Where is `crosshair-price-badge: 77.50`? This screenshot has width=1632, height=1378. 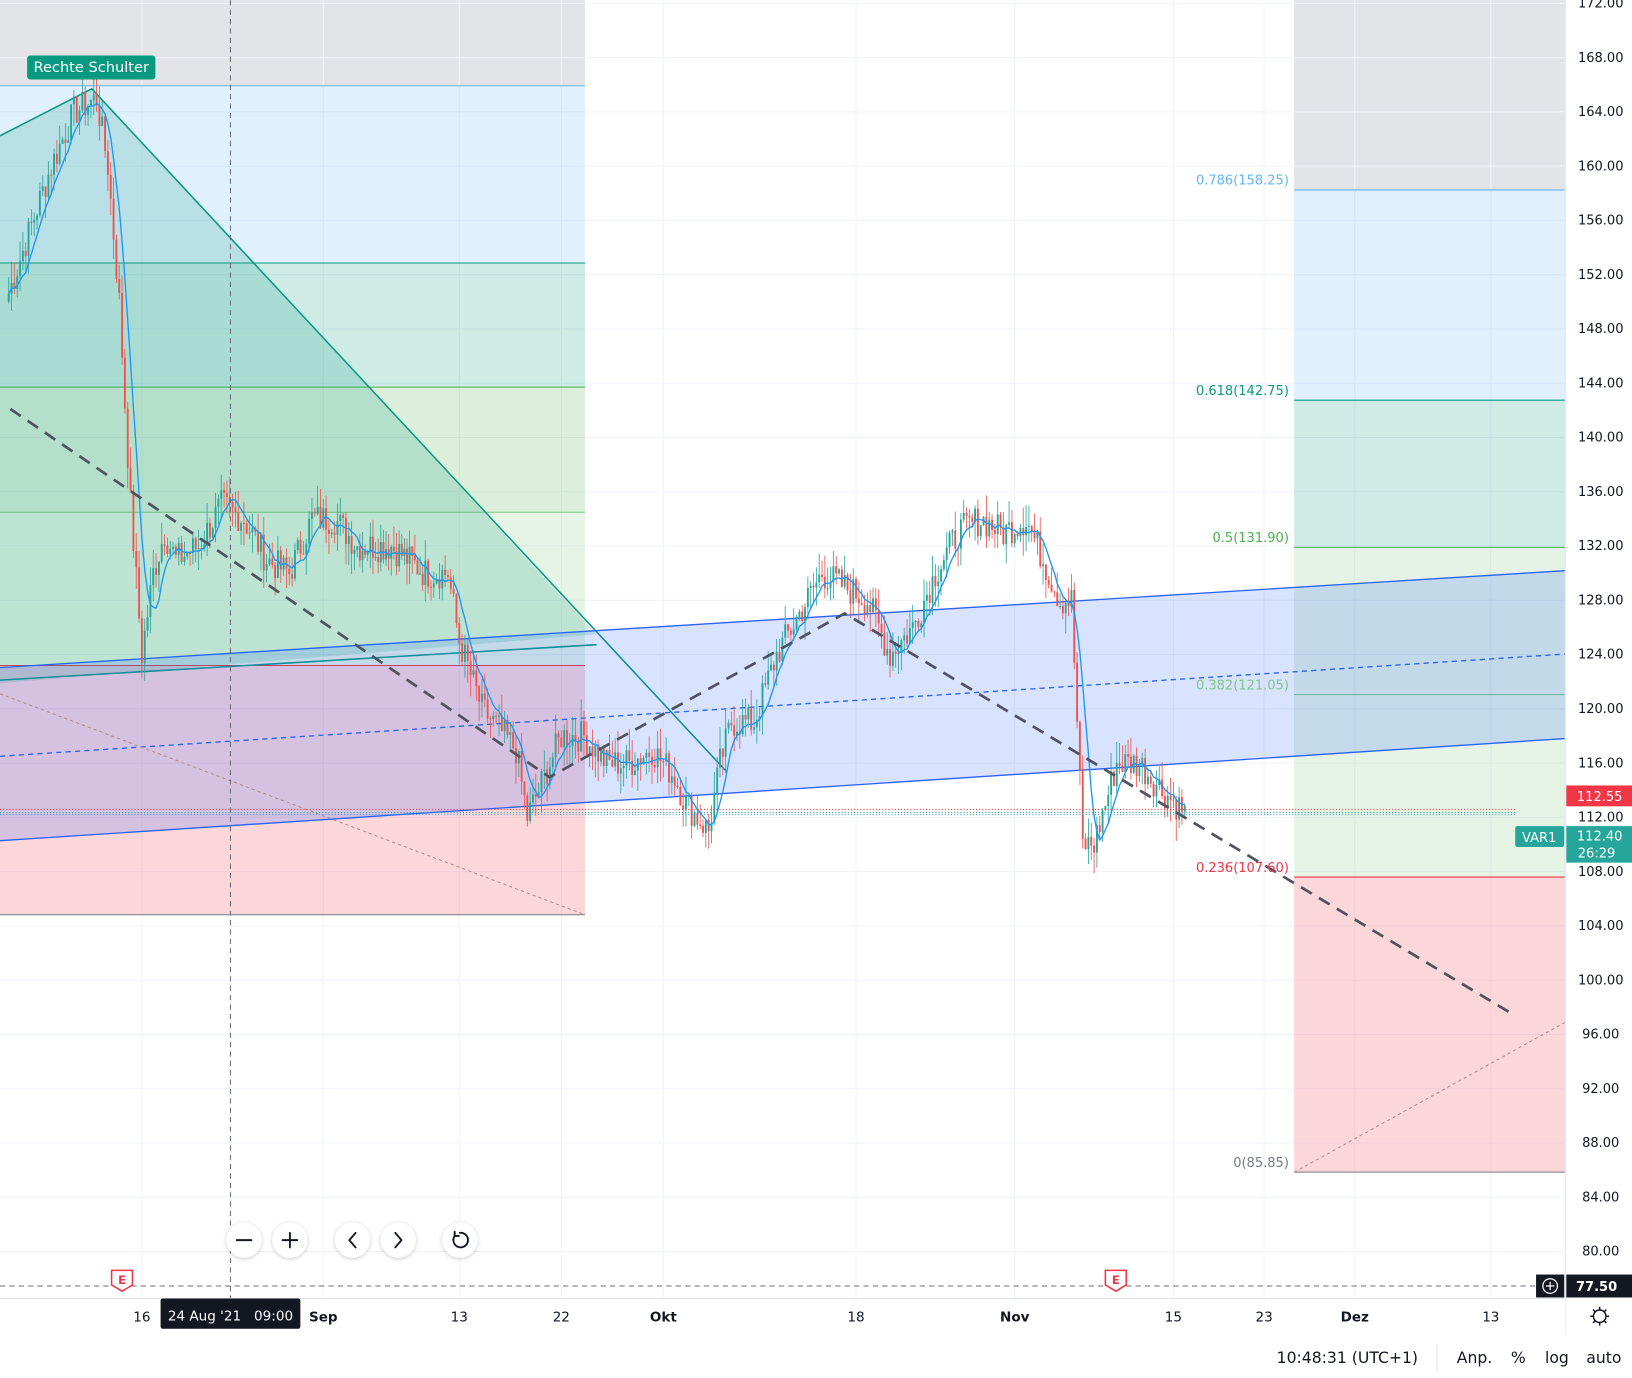 crosshair-price-badge: 77.50 is located at coordinates (1584, 1286).